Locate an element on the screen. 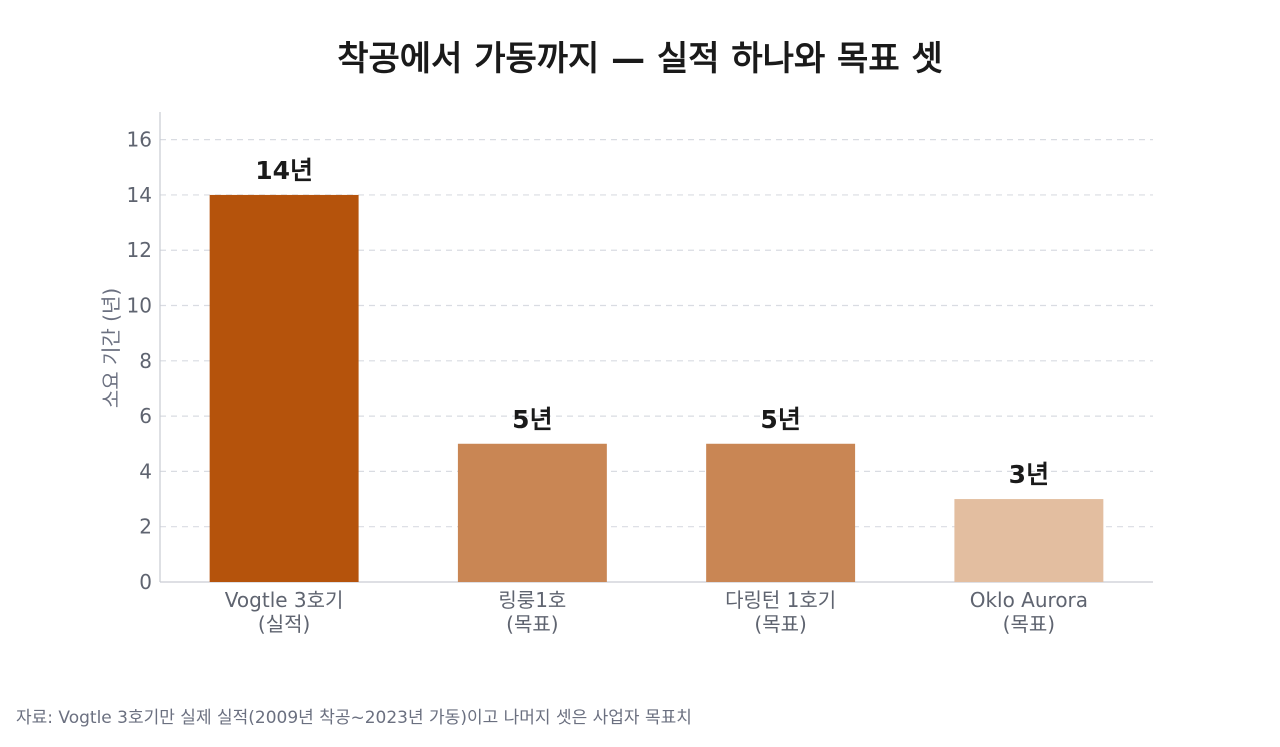 The image size is (1280, 747). y-tick-label: 12 is located at coordinates (139, 250).